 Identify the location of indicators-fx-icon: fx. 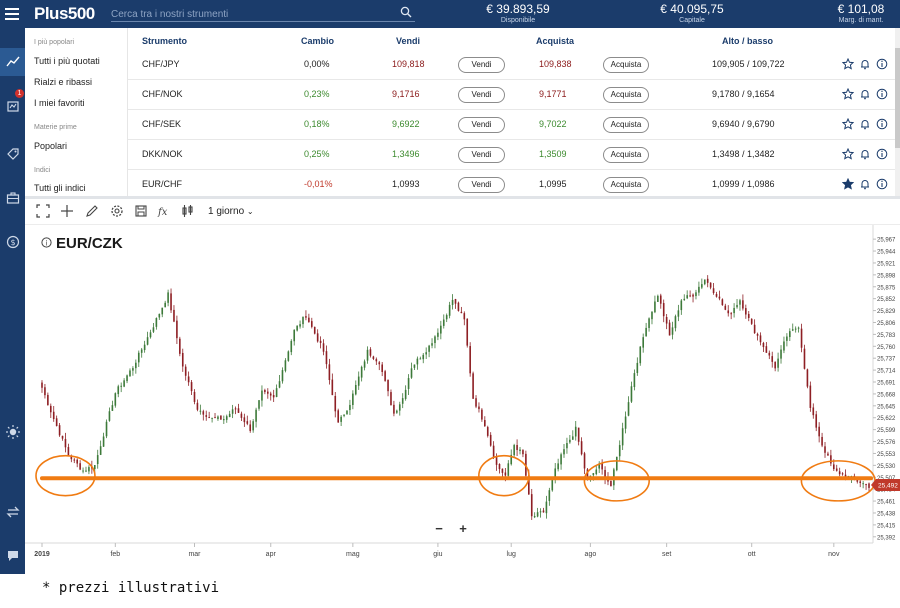
(164, 211).